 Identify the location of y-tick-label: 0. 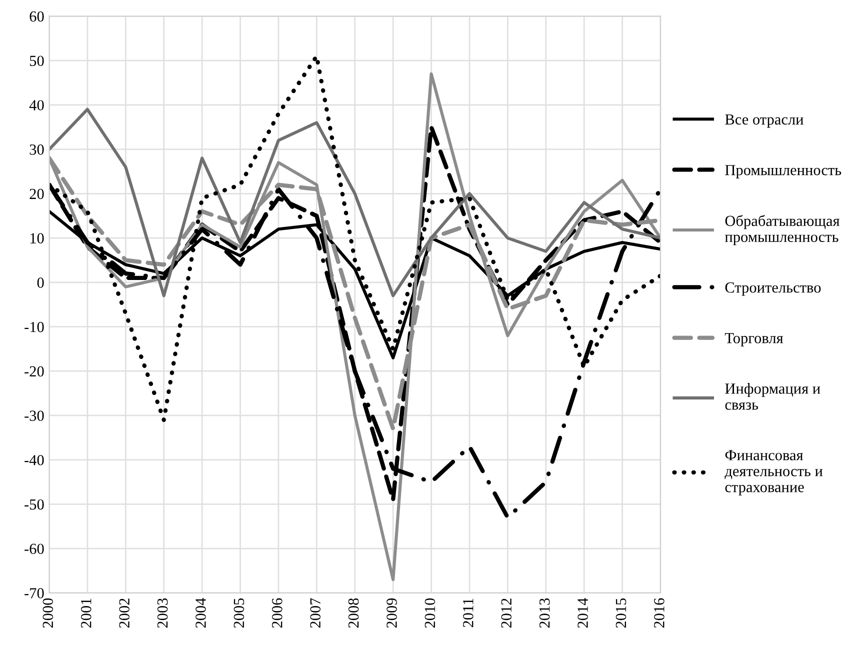
(40, 283).